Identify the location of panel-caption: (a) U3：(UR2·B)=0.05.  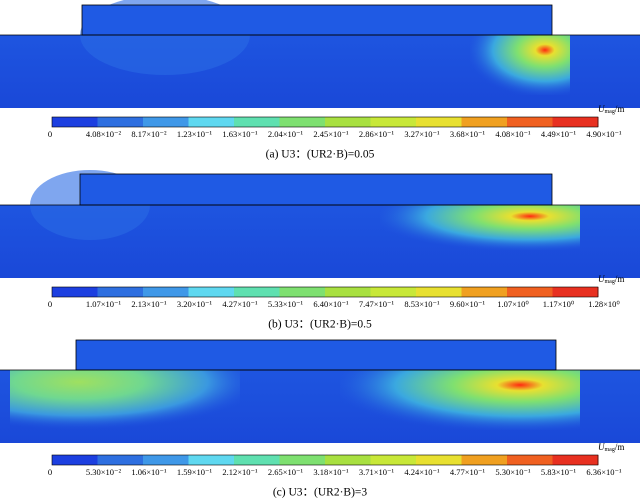
(320, 155).